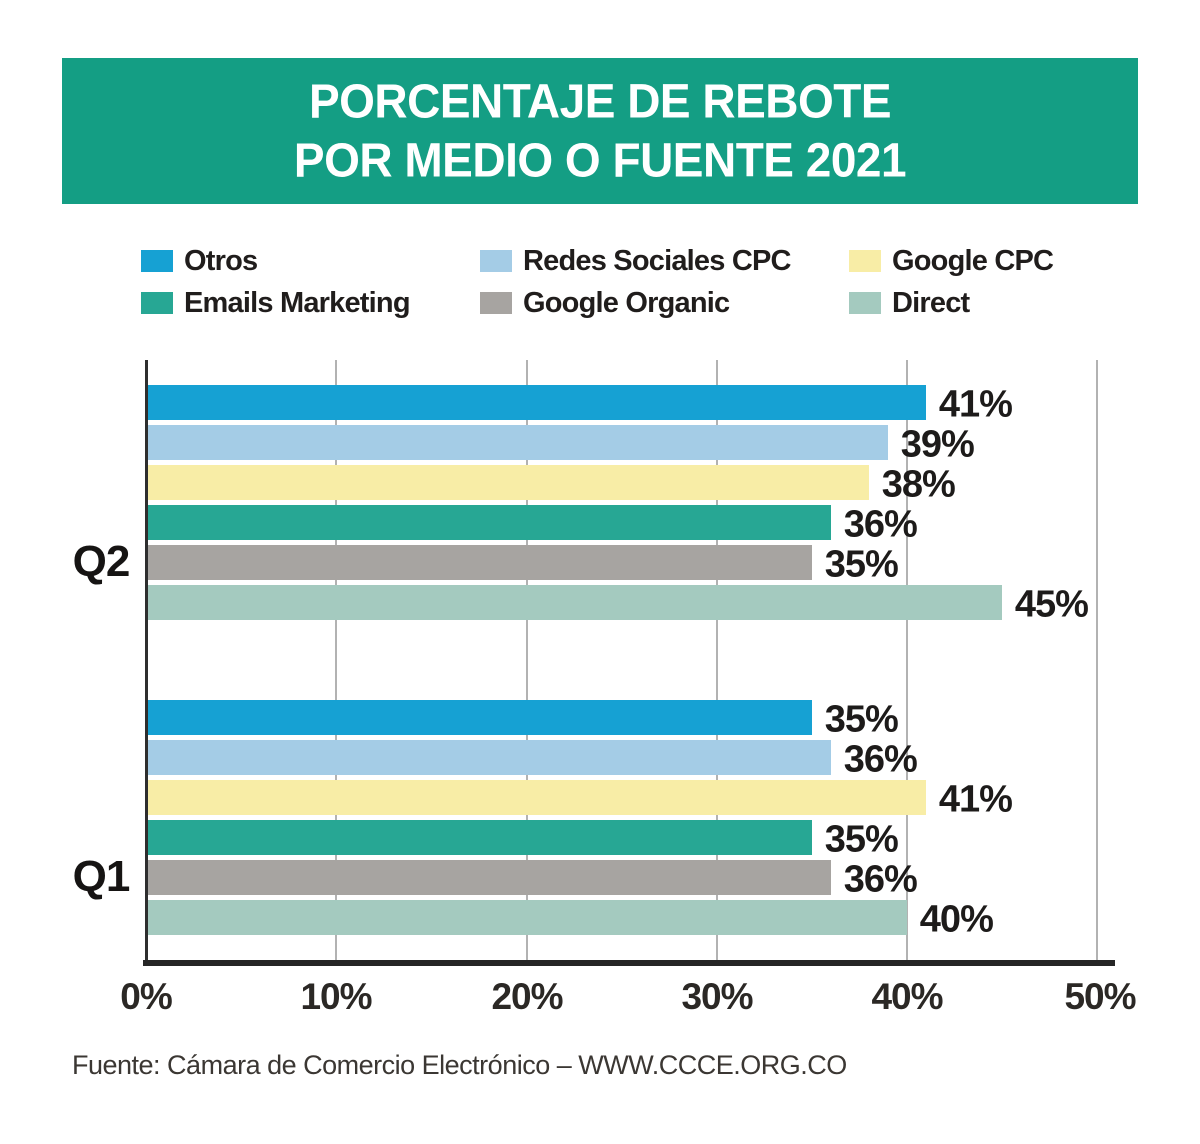 The height and width of the screenshot is (1144, 1200). What do you see at coordinates (517, 442) in the screenshot?
I see `bar-q2-redes-sociales-cpc` at bounding box center [517, 442].